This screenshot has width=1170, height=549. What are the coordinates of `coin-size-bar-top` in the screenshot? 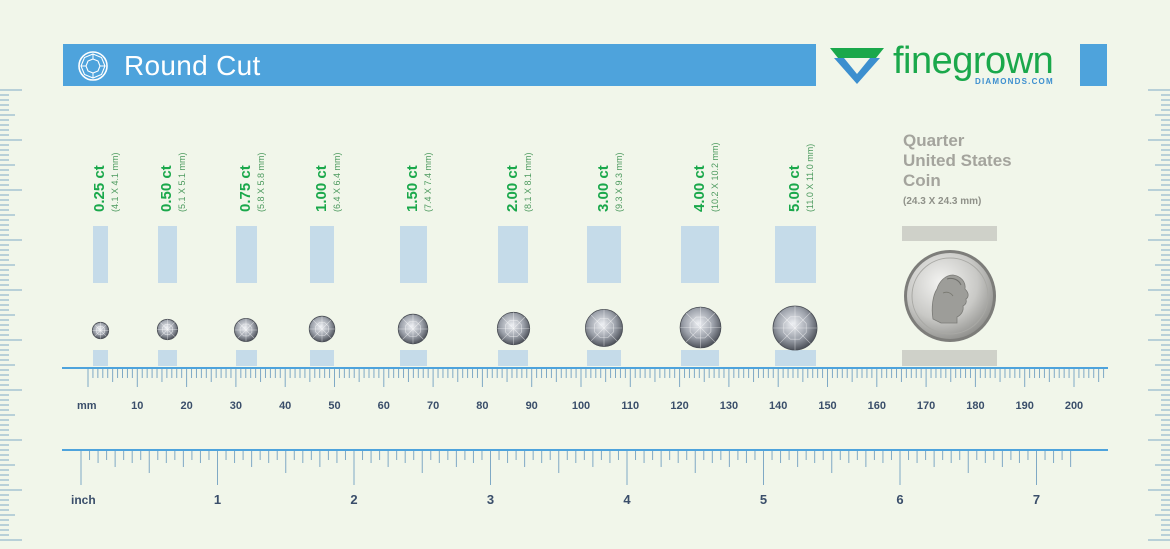 It's located at (949, 233).